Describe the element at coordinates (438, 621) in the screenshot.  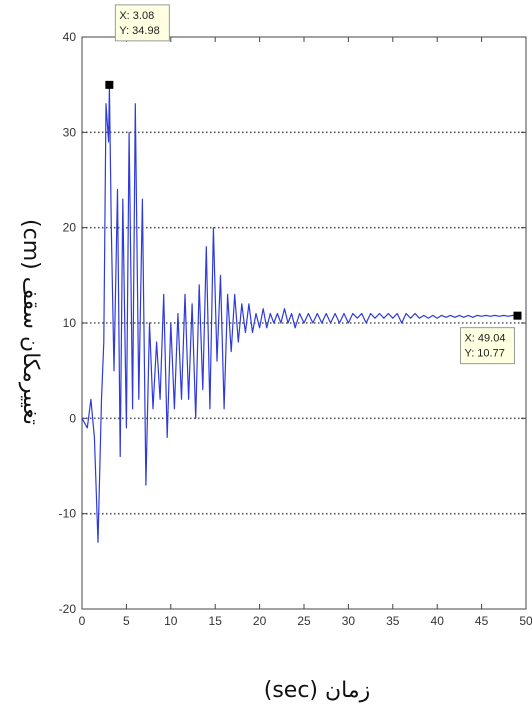
I see `x-tick-label: 40` at that location.